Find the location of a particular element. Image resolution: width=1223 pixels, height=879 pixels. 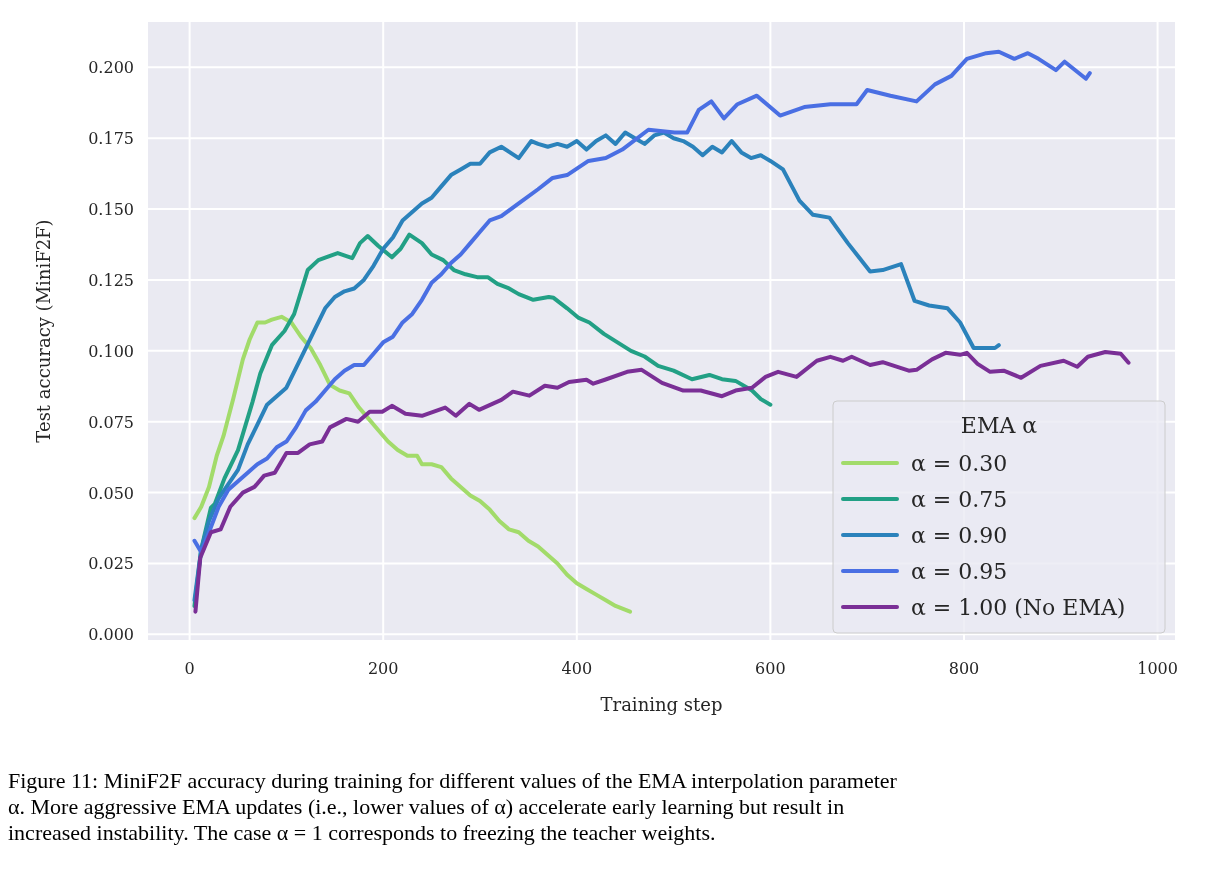

y-tick-label: 0.050 is located at coordinates (111, 493).